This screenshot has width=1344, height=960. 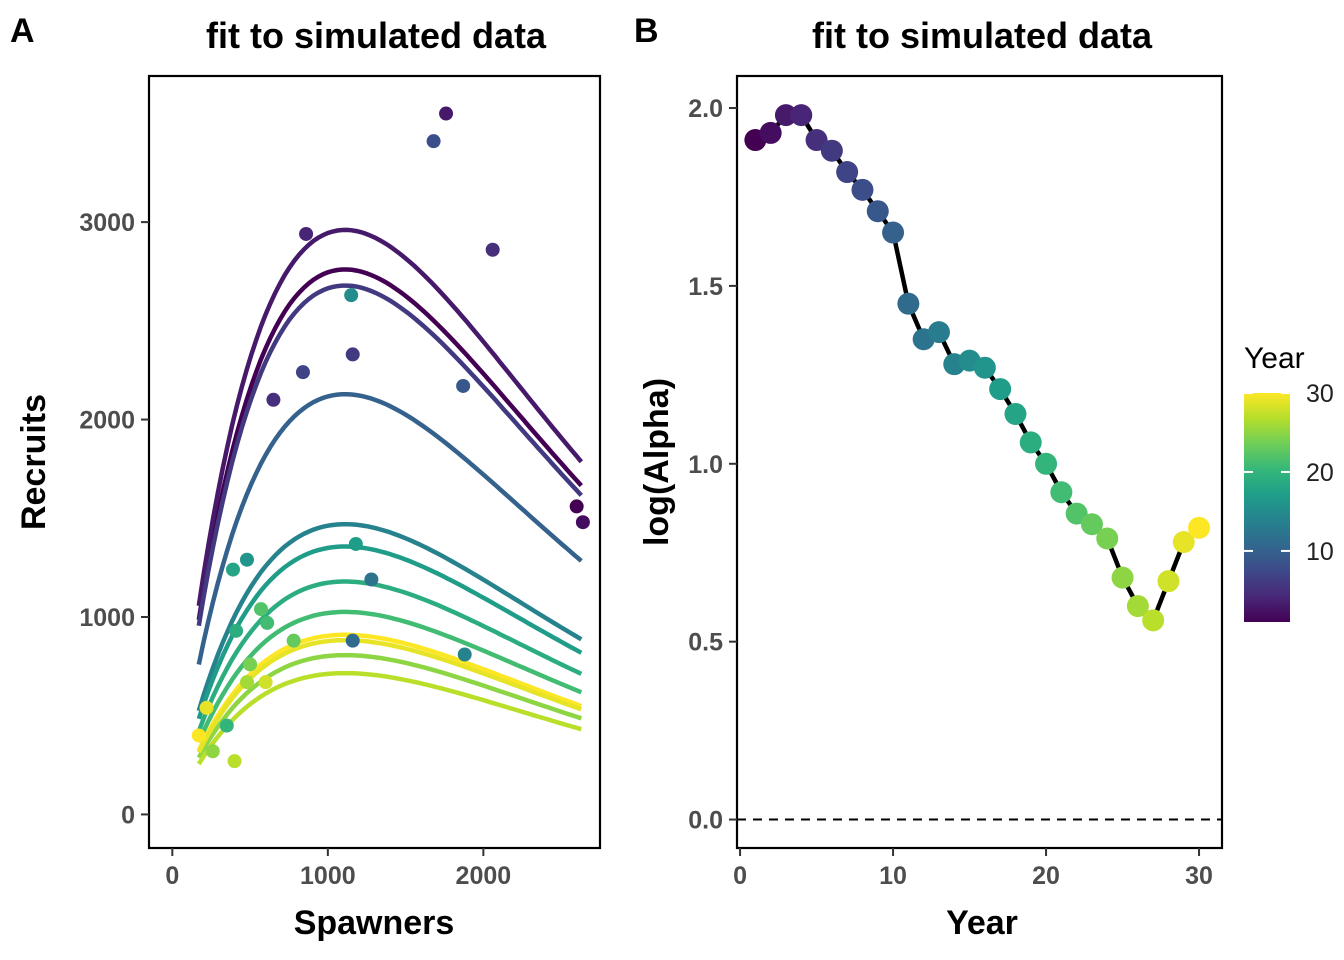 What do you see at coordinates (705, 287) in the screenshot?
I see `y-tick-label: 1.5` at bounding box center [705, 287].